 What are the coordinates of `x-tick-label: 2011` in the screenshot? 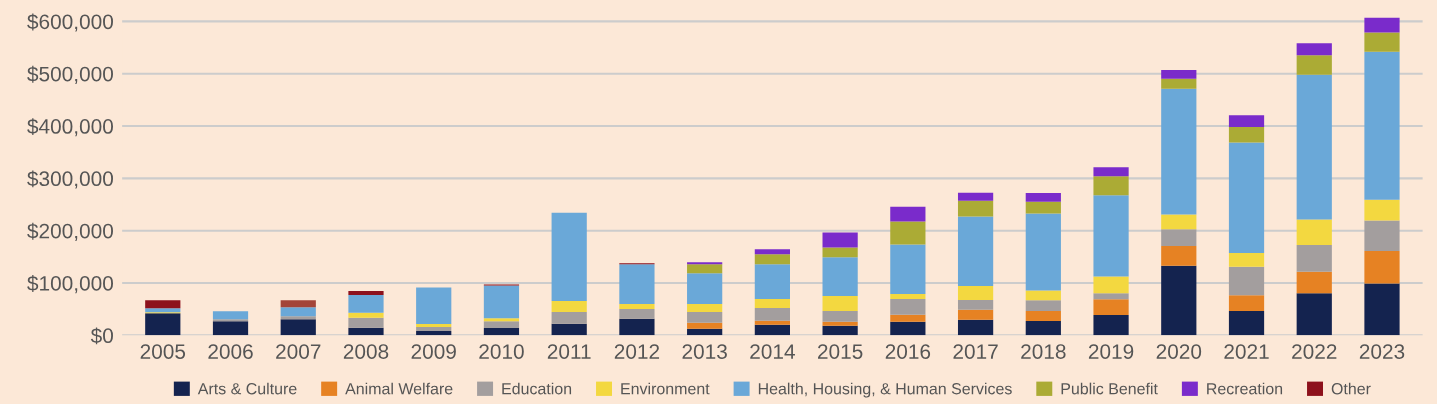 It's located at (569, 351).